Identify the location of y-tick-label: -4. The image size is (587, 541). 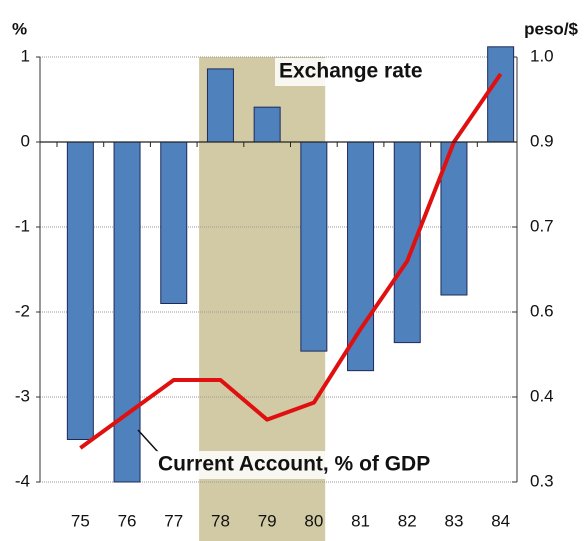
(22, 480).